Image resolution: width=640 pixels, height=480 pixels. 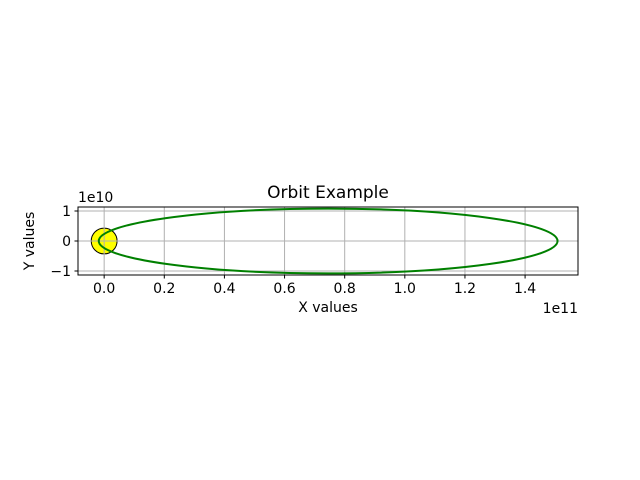 I want to click on x-axis-offset-label: 1e11, so click(x=560, y=309).